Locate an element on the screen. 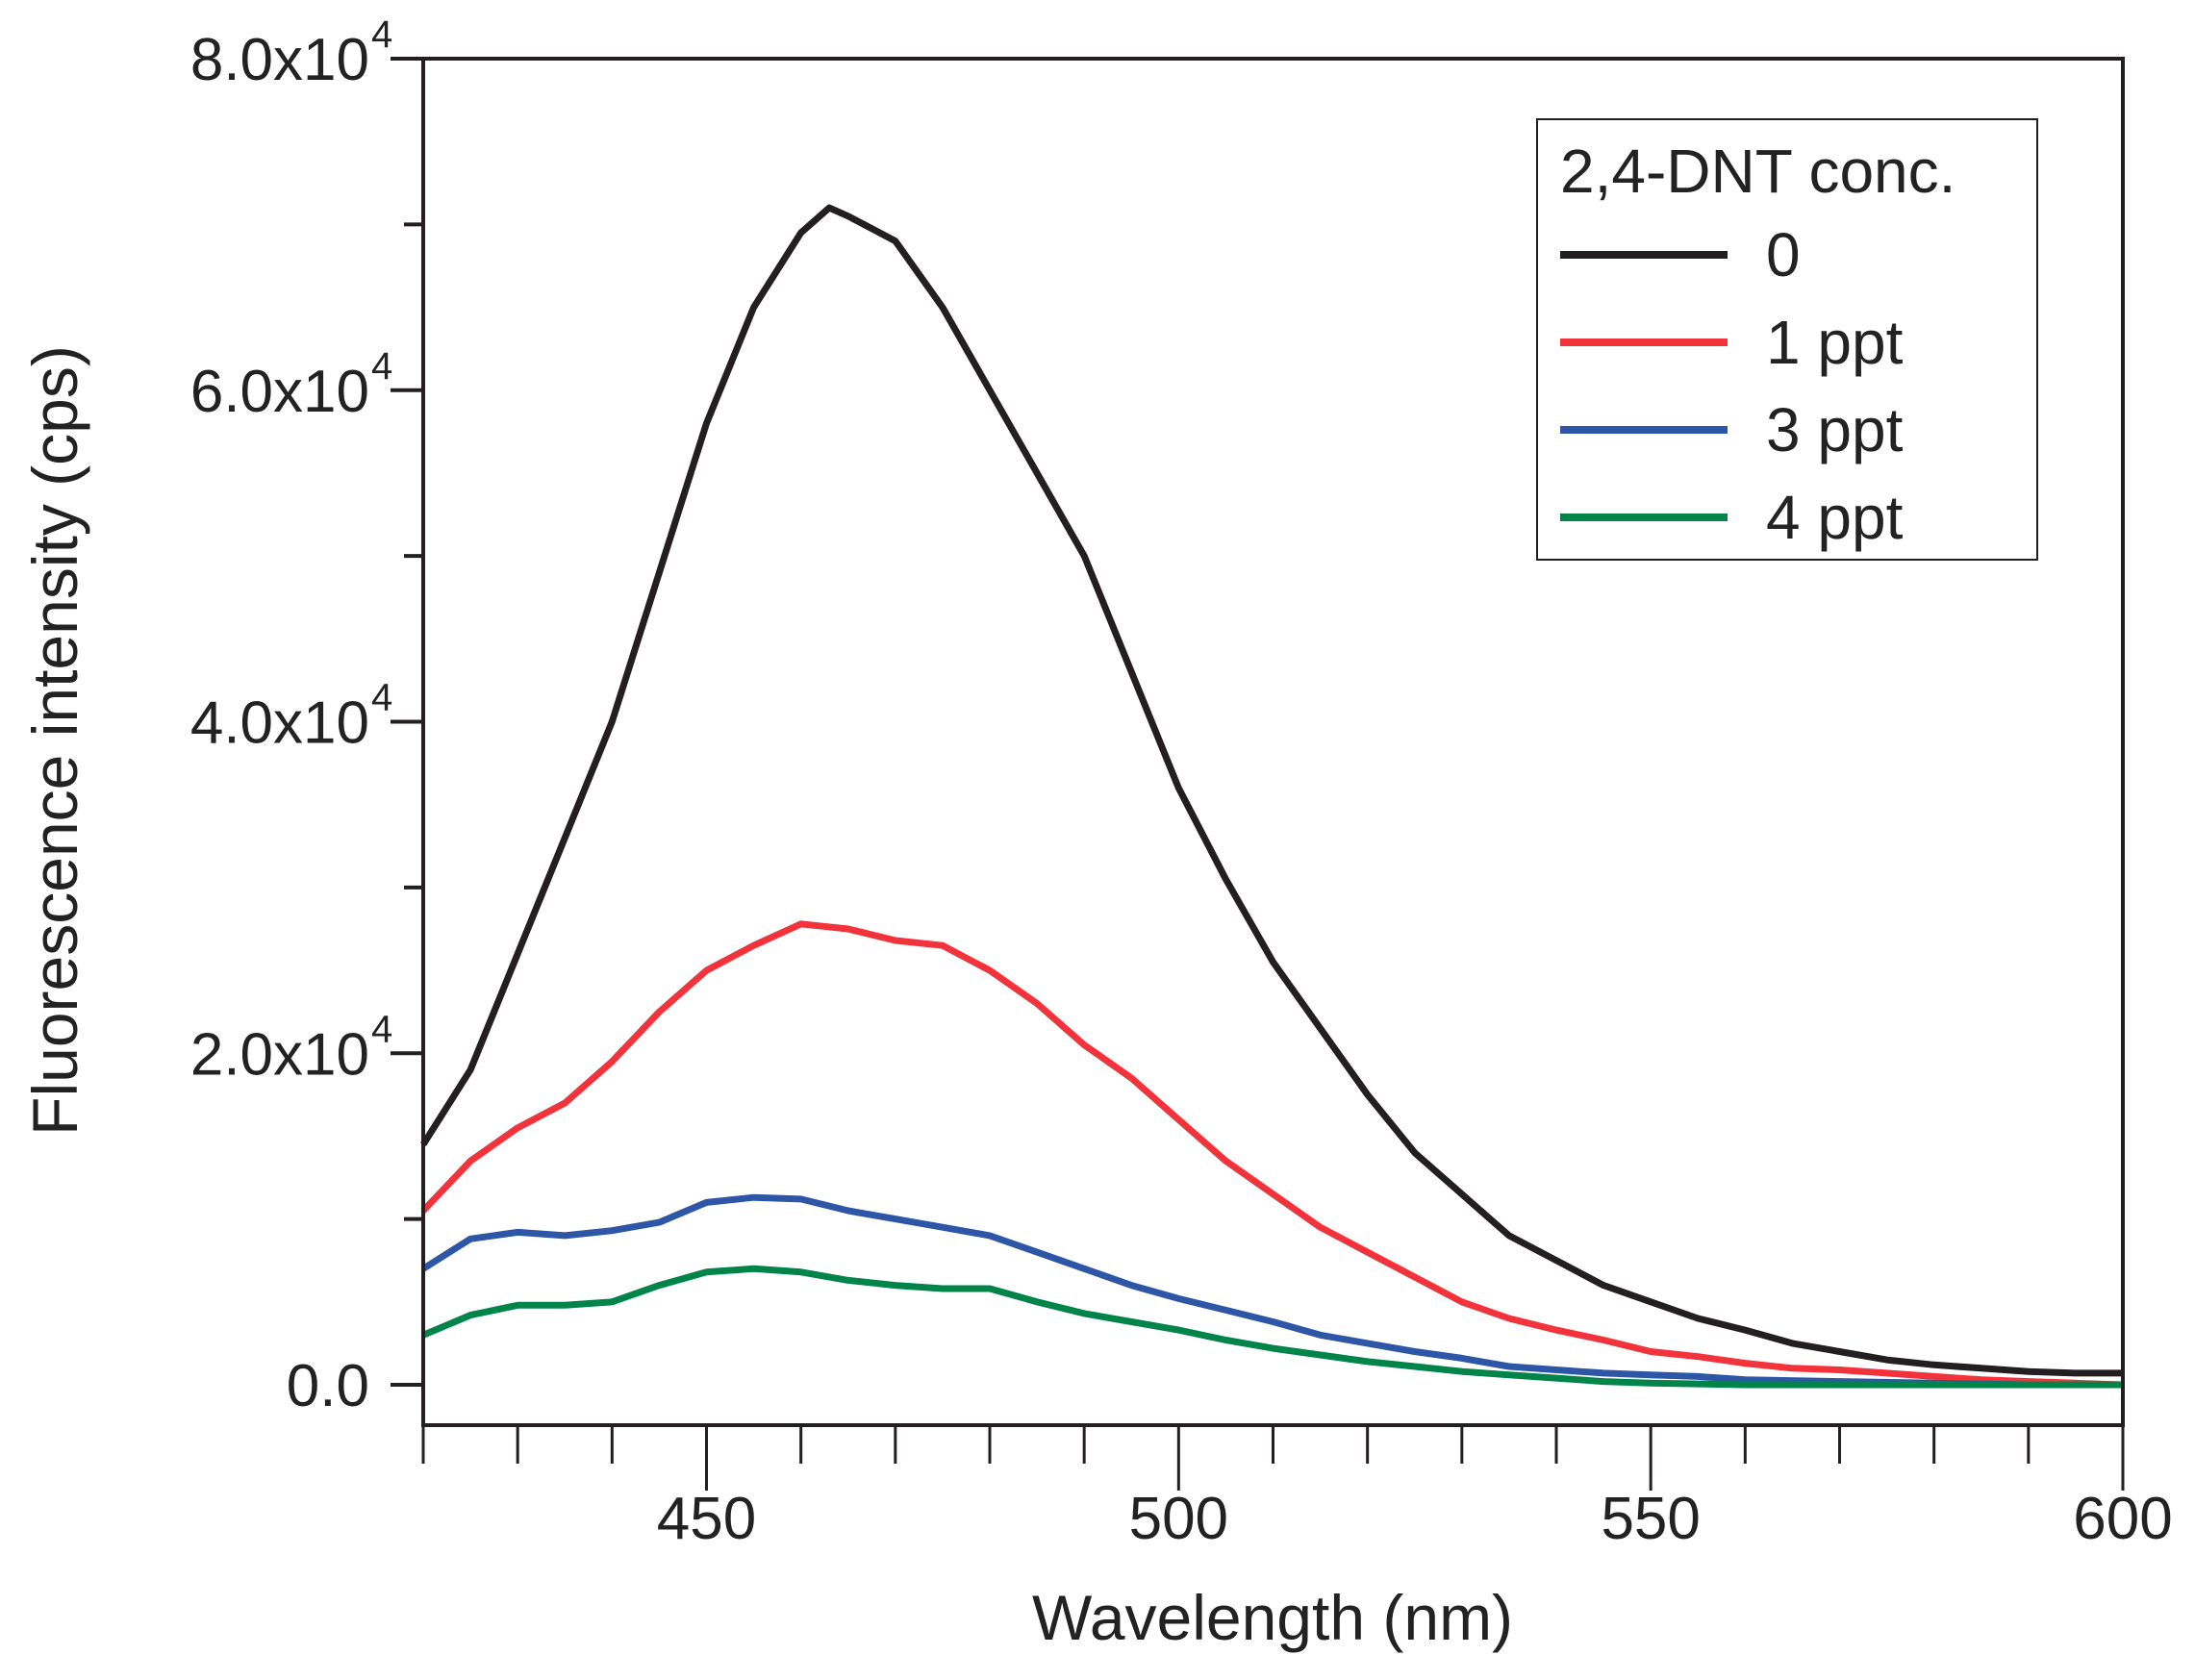 The width and height of the screenshot is (2195, 1680). y-axis: 0.02.0x10 44.0x10 46.0x10 48.0x10 4 is located at coordinates (306, 716).